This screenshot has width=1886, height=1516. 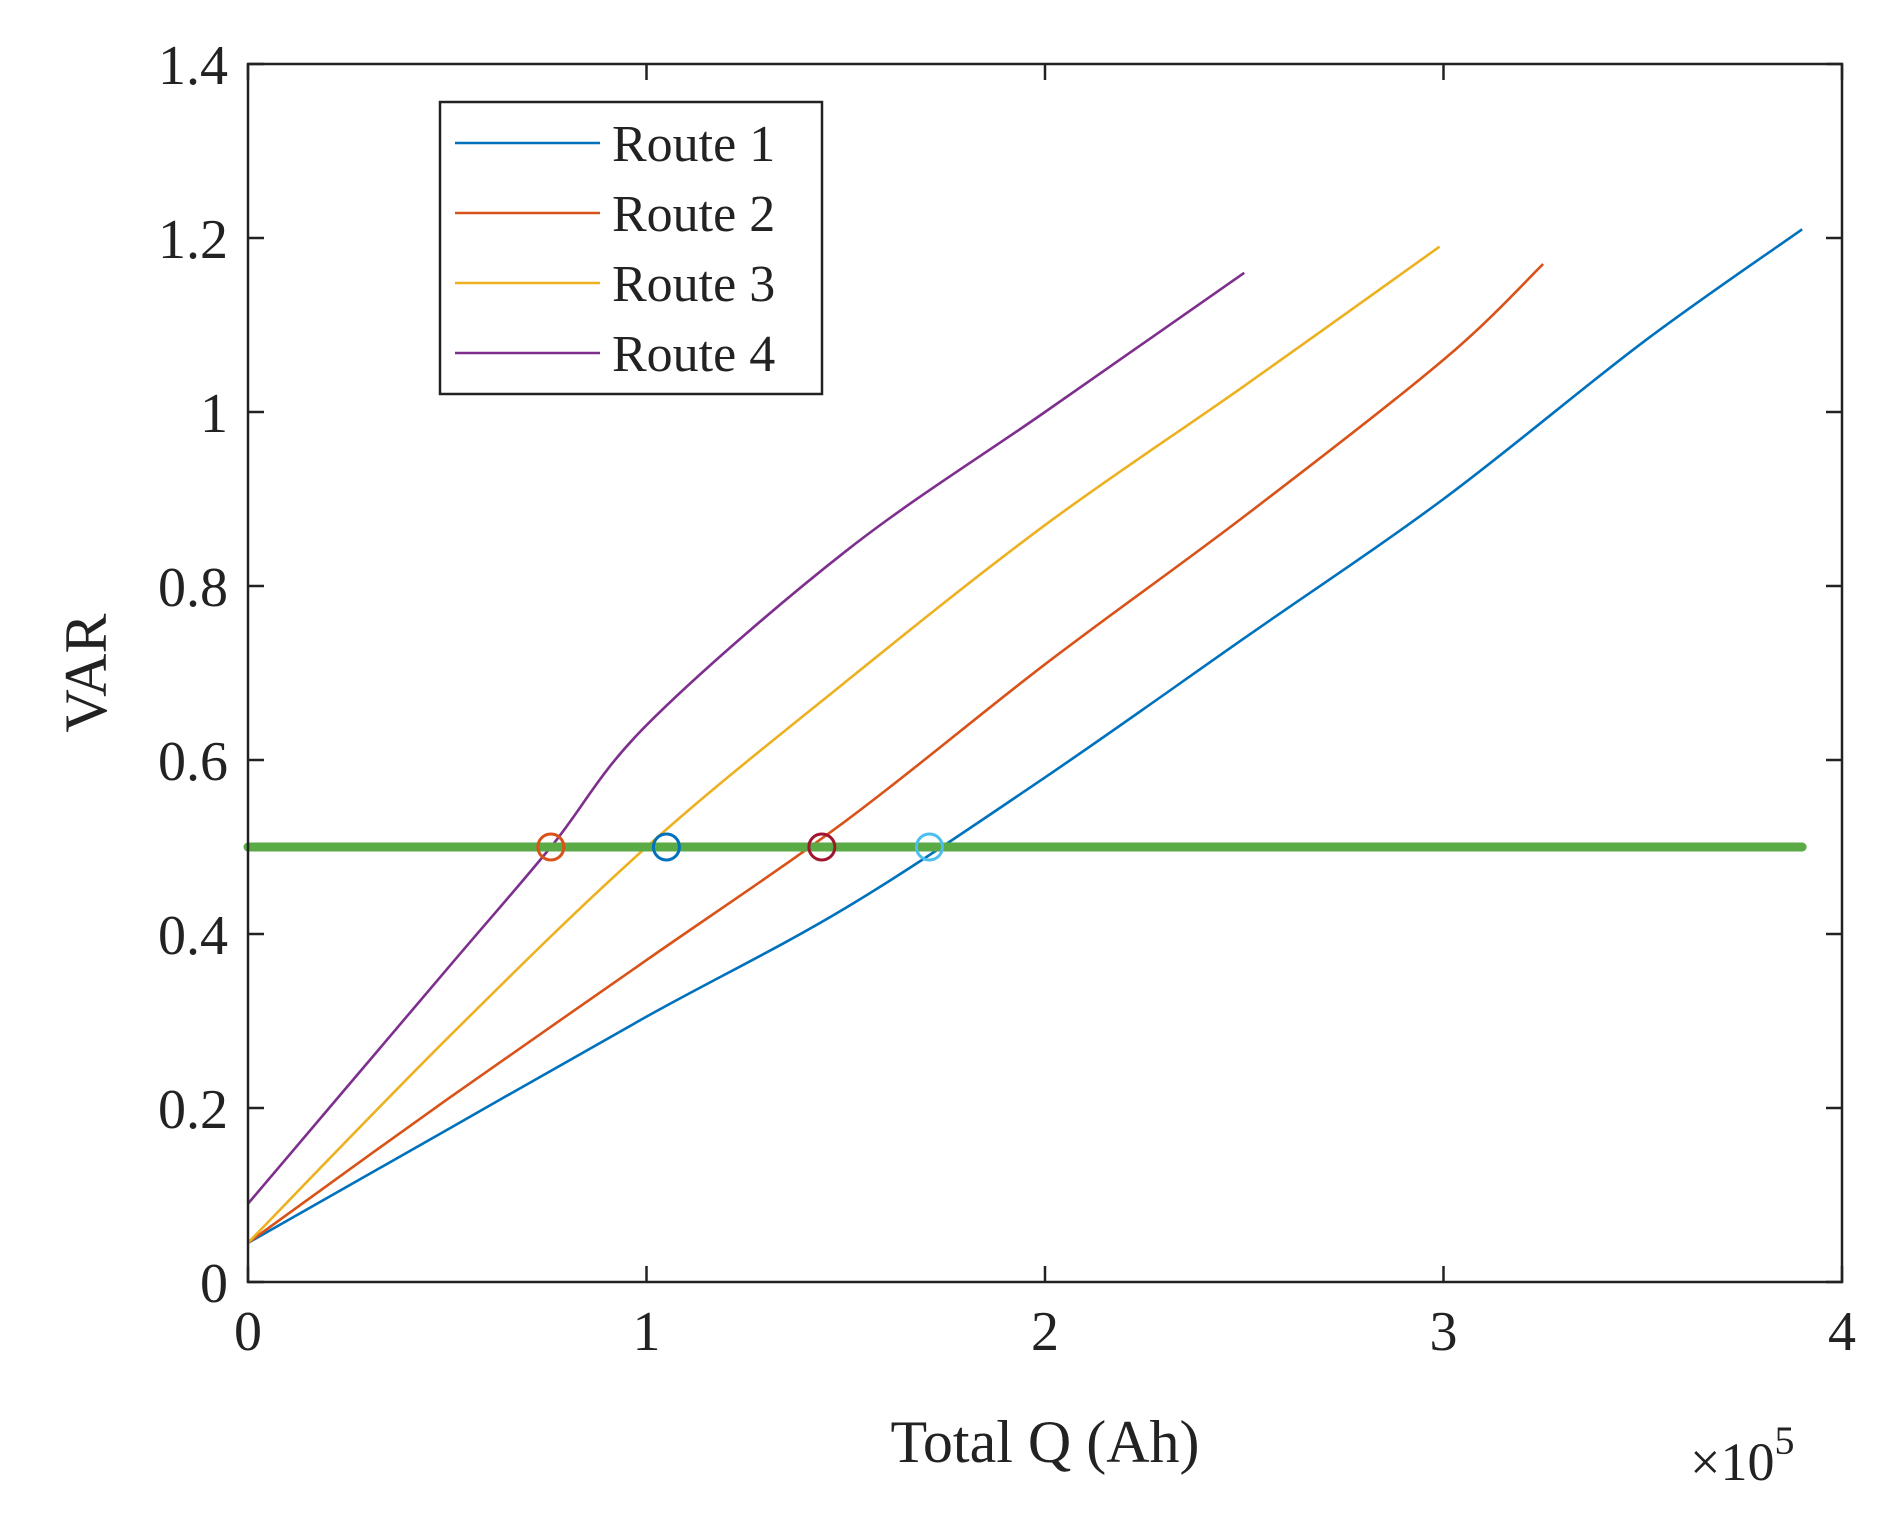 What do you see at coordinates (248, 1332) in the screenshot?
I see `x-tick-label: 0` at bounding box center [248, 1332].